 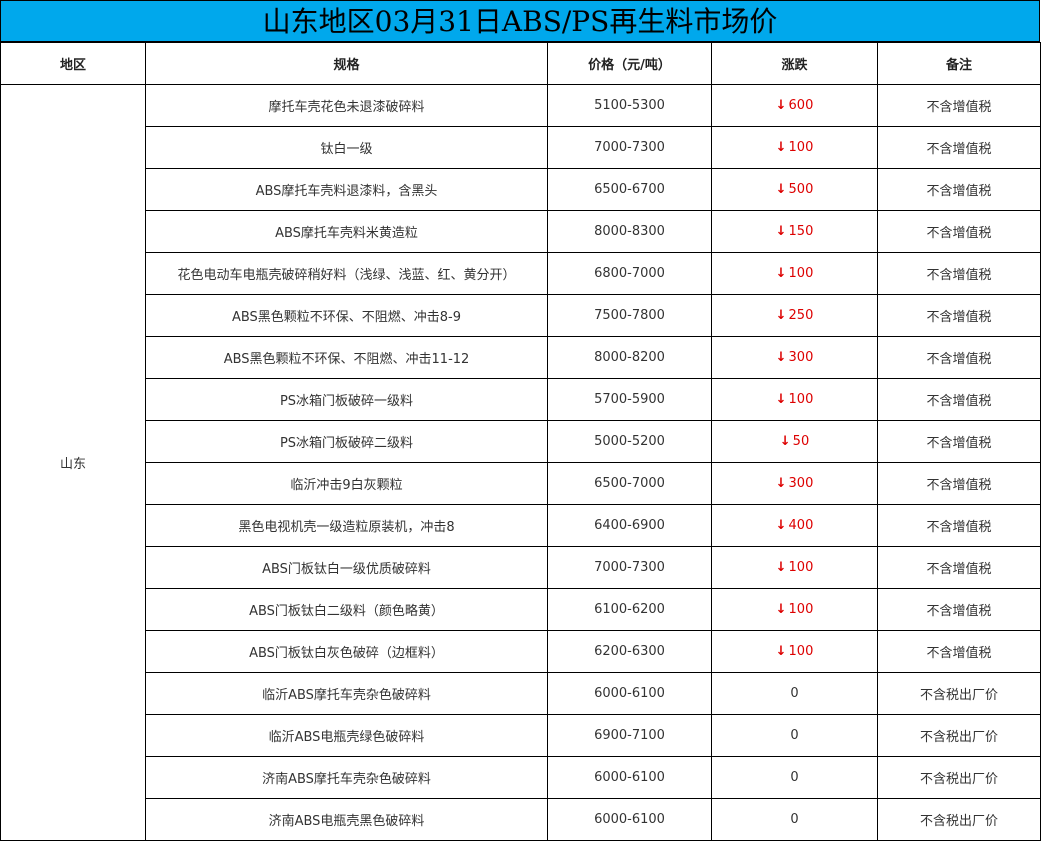 I want to click on change-cell: ↓ 250, so click(x=794, y=315).